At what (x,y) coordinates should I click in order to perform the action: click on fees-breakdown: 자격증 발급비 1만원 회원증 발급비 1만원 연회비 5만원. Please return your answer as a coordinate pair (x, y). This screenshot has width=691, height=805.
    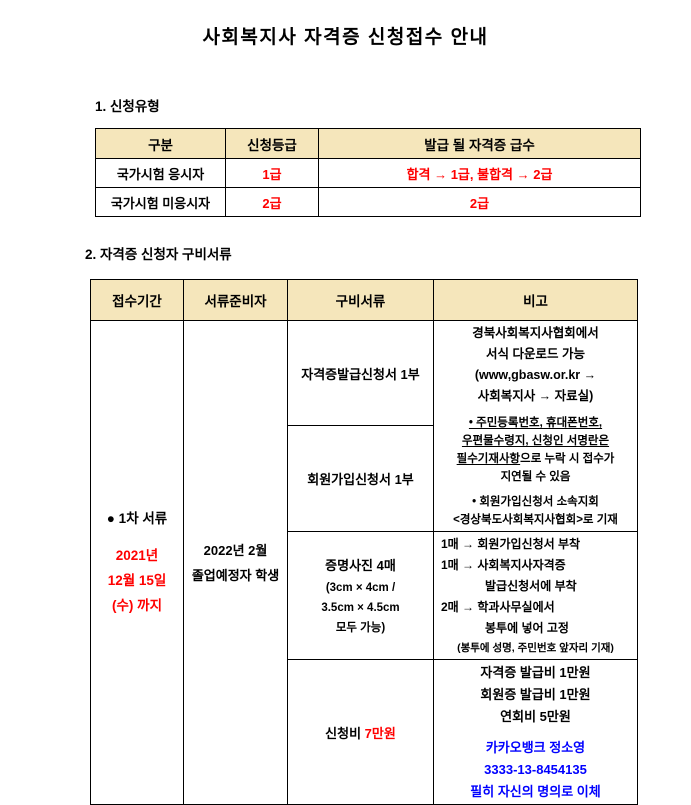
    Looking at the image, I should click on (536, 695).